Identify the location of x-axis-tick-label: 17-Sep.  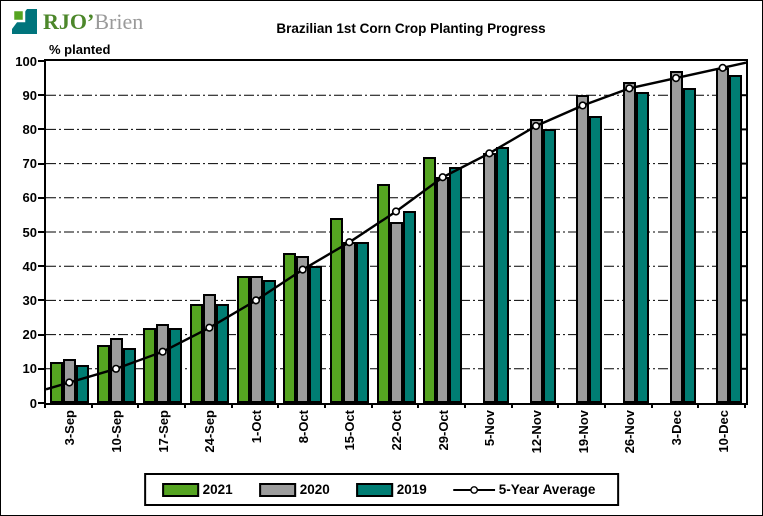
(163, 431).